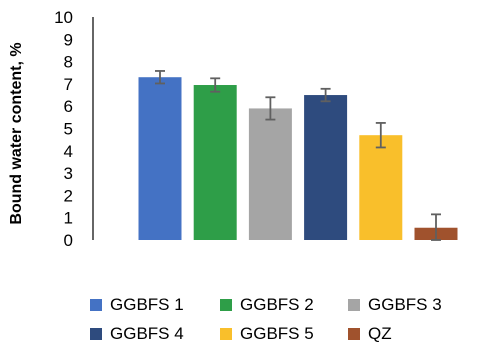 The width and height of the screenshot is (496, 348). Describe the element at coordinates (16, 133) in the screenshot. I see `y-axis-label: Bound water content, %` at that location.